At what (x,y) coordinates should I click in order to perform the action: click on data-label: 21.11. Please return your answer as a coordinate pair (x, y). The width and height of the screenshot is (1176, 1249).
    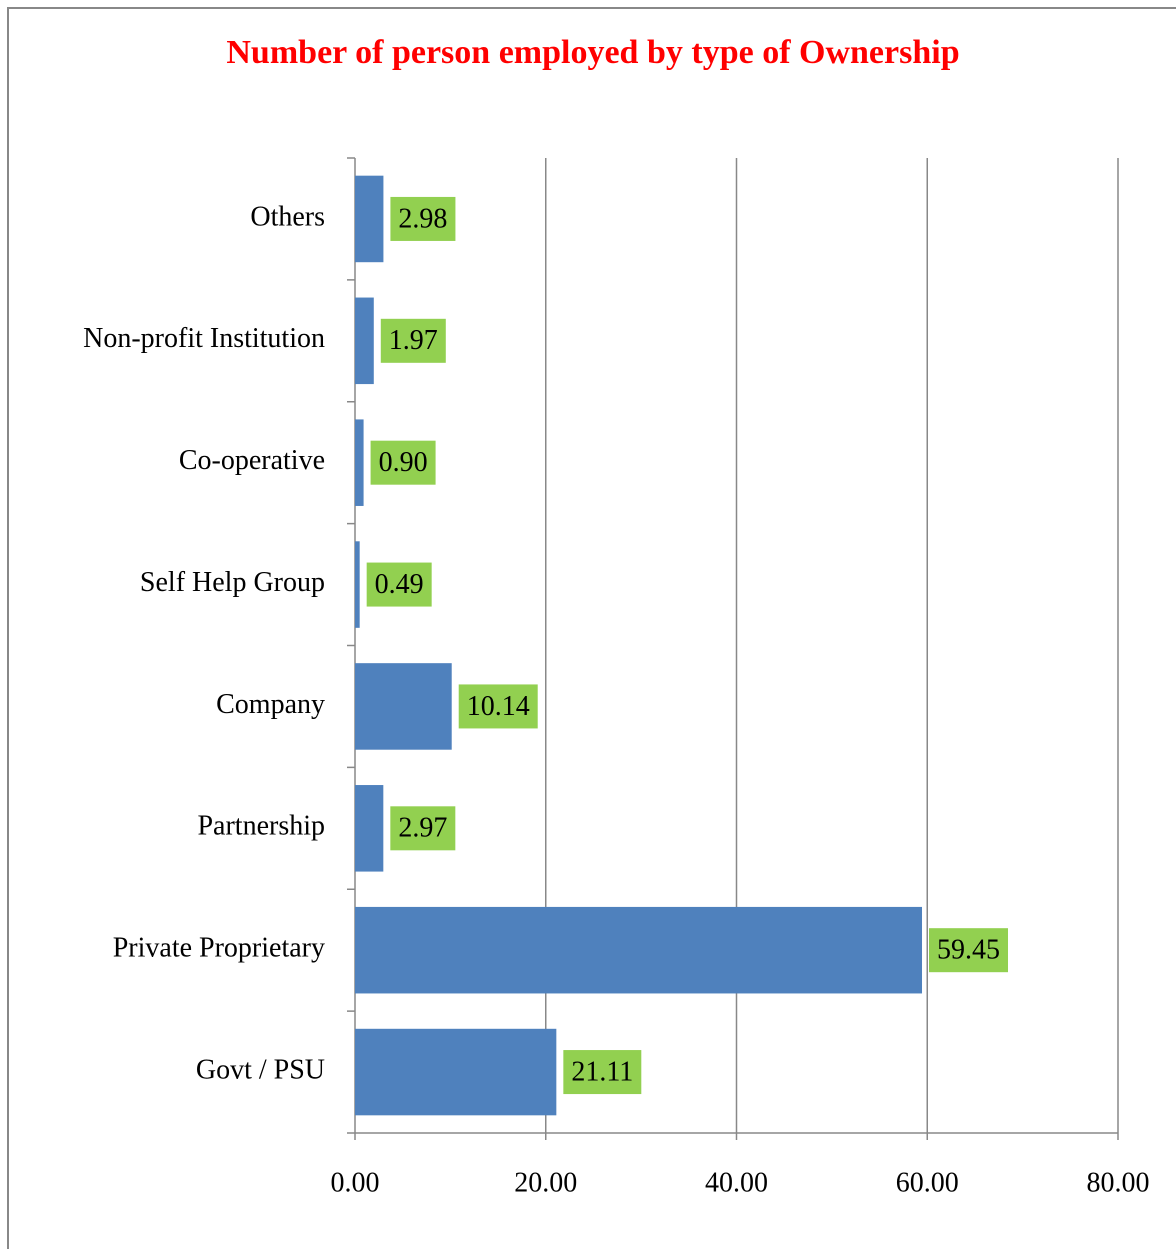
    Looking at the image, I should click on (602, 1071).